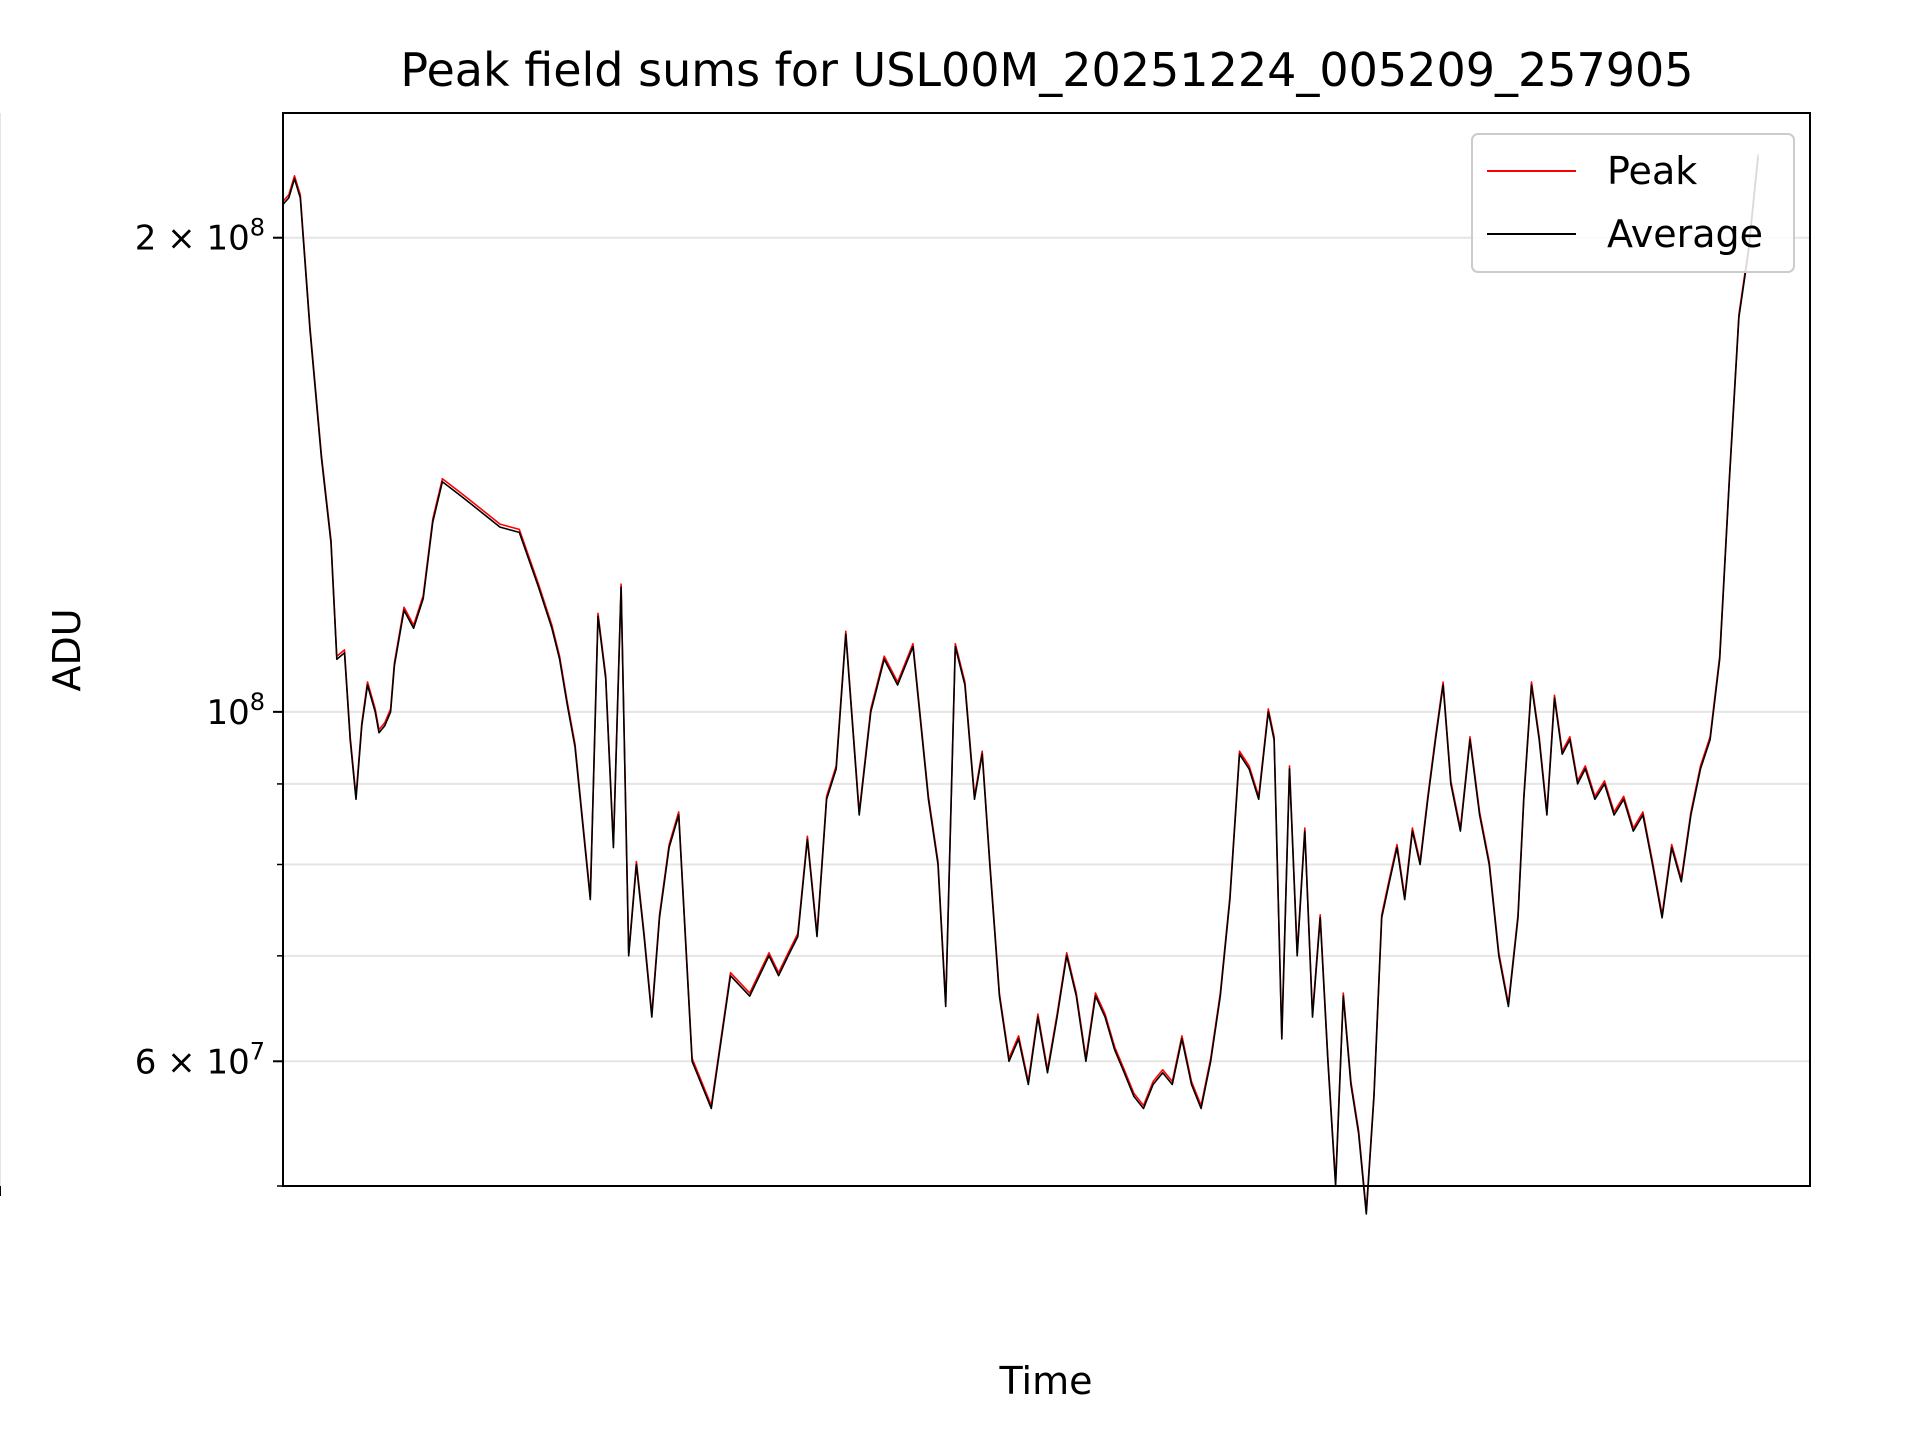 The height and width of the screenshot is (1440, 1920). Describe the element at coordinates (67, 649) in the screenshot. I see `y-axis-title: ADU` at that location.